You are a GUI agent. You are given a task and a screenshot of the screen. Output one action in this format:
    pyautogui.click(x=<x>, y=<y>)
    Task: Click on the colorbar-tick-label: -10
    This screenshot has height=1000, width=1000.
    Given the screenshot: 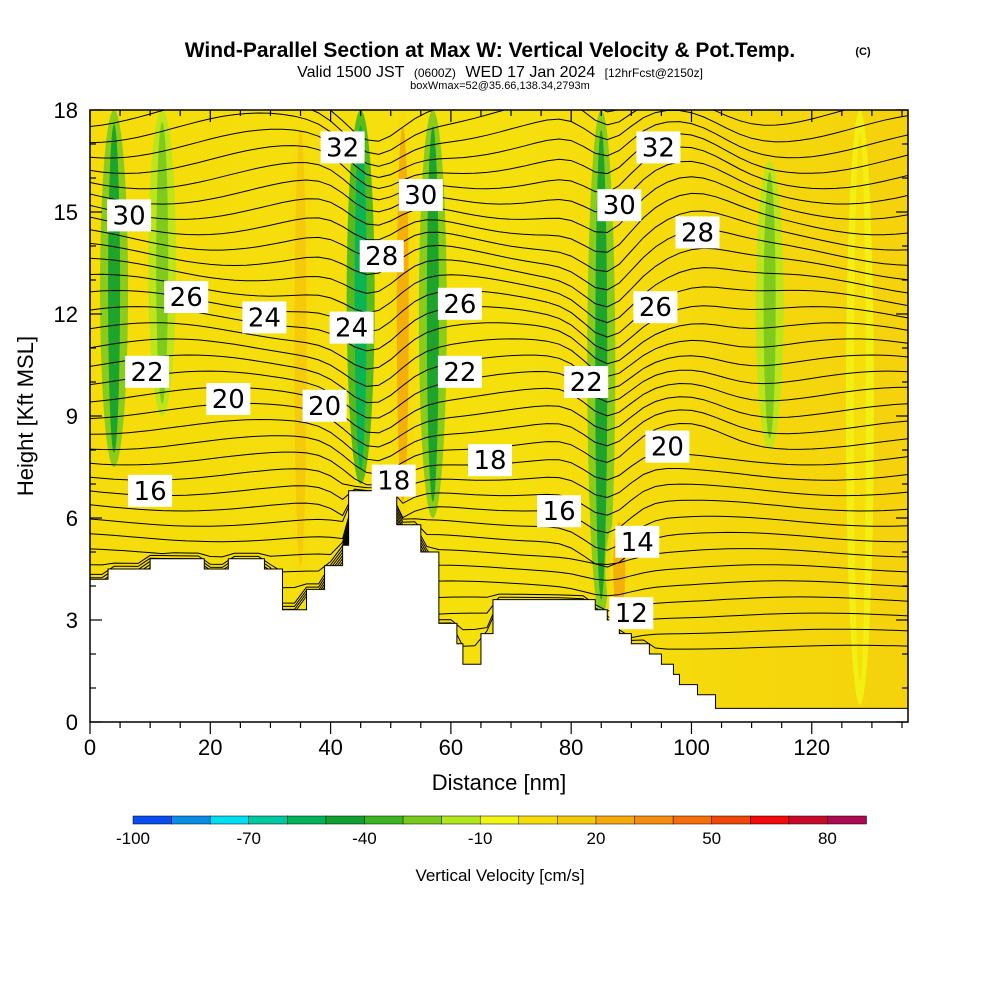 What is the action you would take?
    pyautogui.click(x=480, y=838)
    